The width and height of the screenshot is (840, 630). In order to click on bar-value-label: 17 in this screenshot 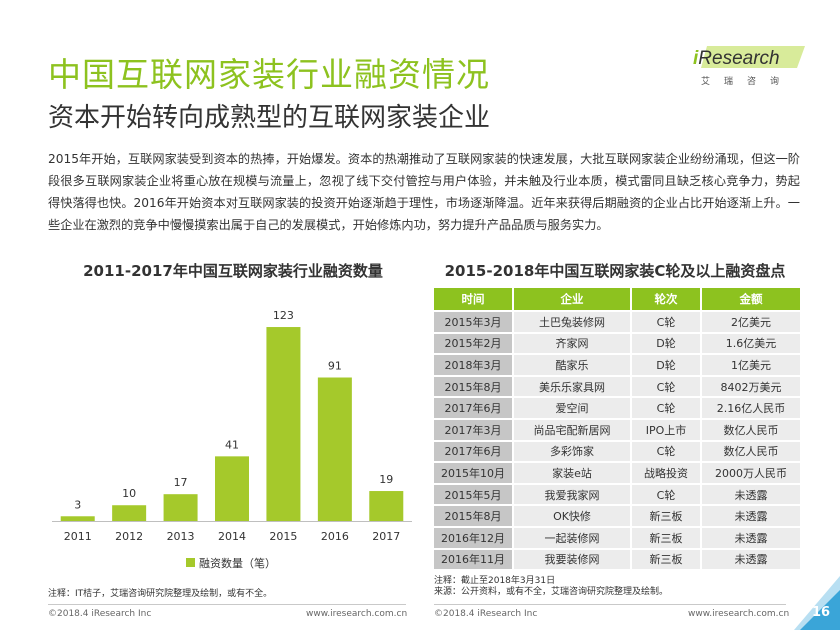, I will do `click(181, 482)`.